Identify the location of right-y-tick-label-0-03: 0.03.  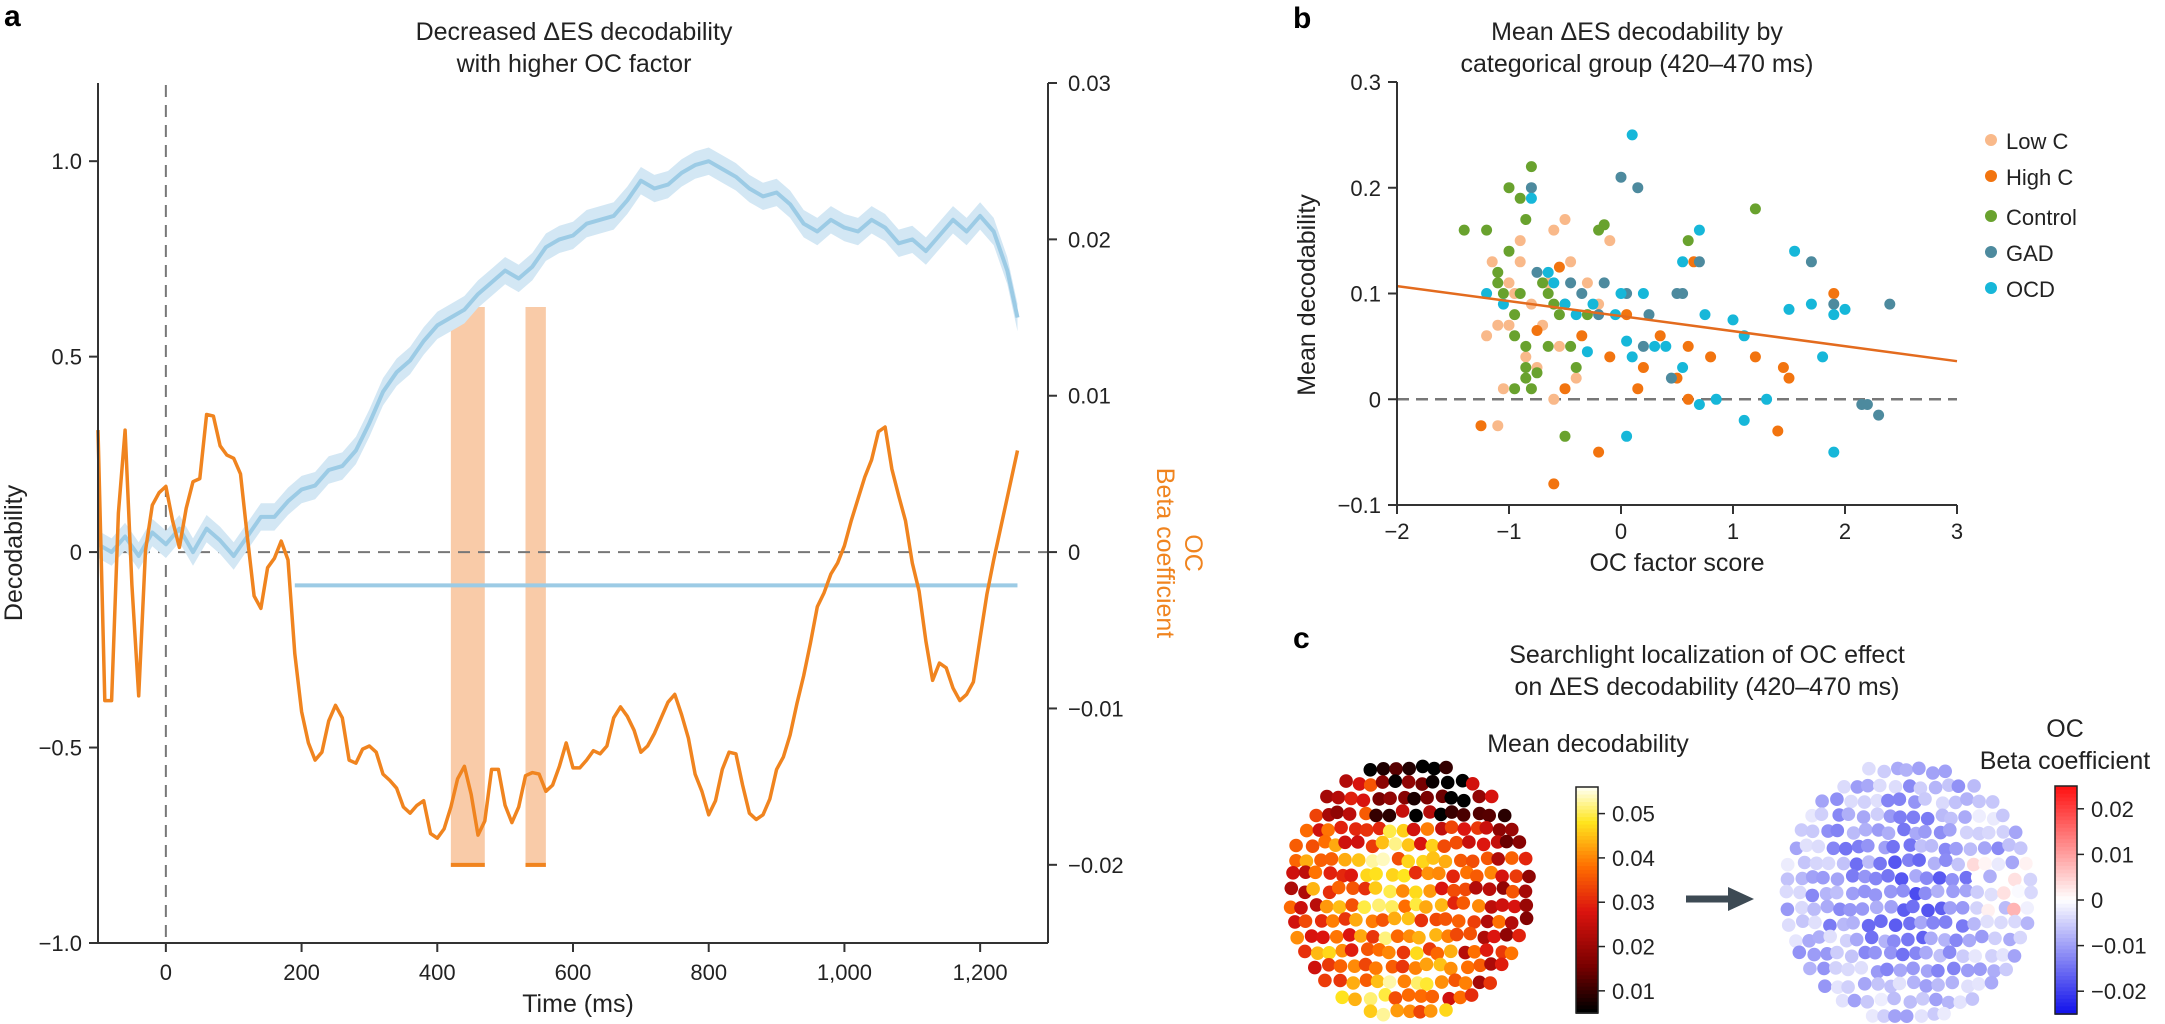
(1089, 83).